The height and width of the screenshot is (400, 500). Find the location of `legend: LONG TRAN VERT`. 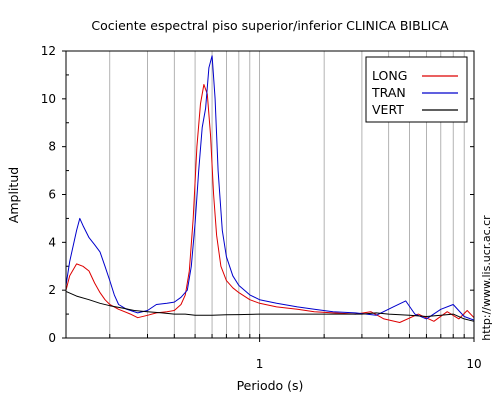

legend: LONG TRAN VERT is located at coordinates (416, 89).